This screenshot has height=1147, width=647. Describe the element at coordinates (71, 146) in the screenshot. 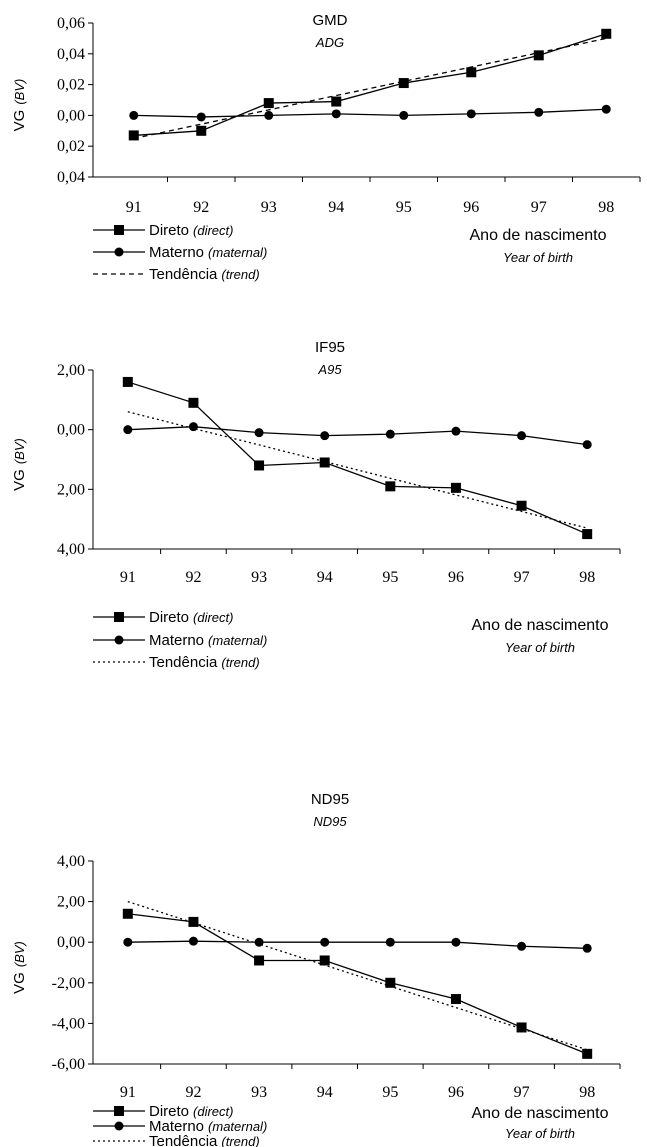

I see `y-tick-label: 0,02` at that location.